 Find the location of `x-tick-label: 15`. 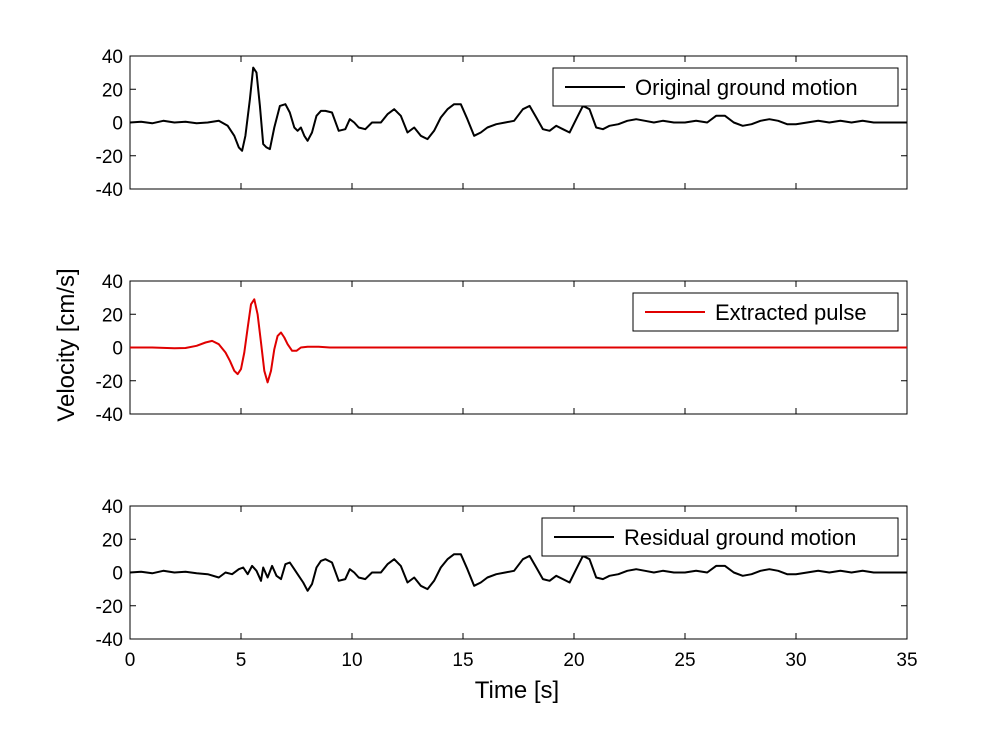

x-tick-label: 15 is located at coordinates (462, 660).